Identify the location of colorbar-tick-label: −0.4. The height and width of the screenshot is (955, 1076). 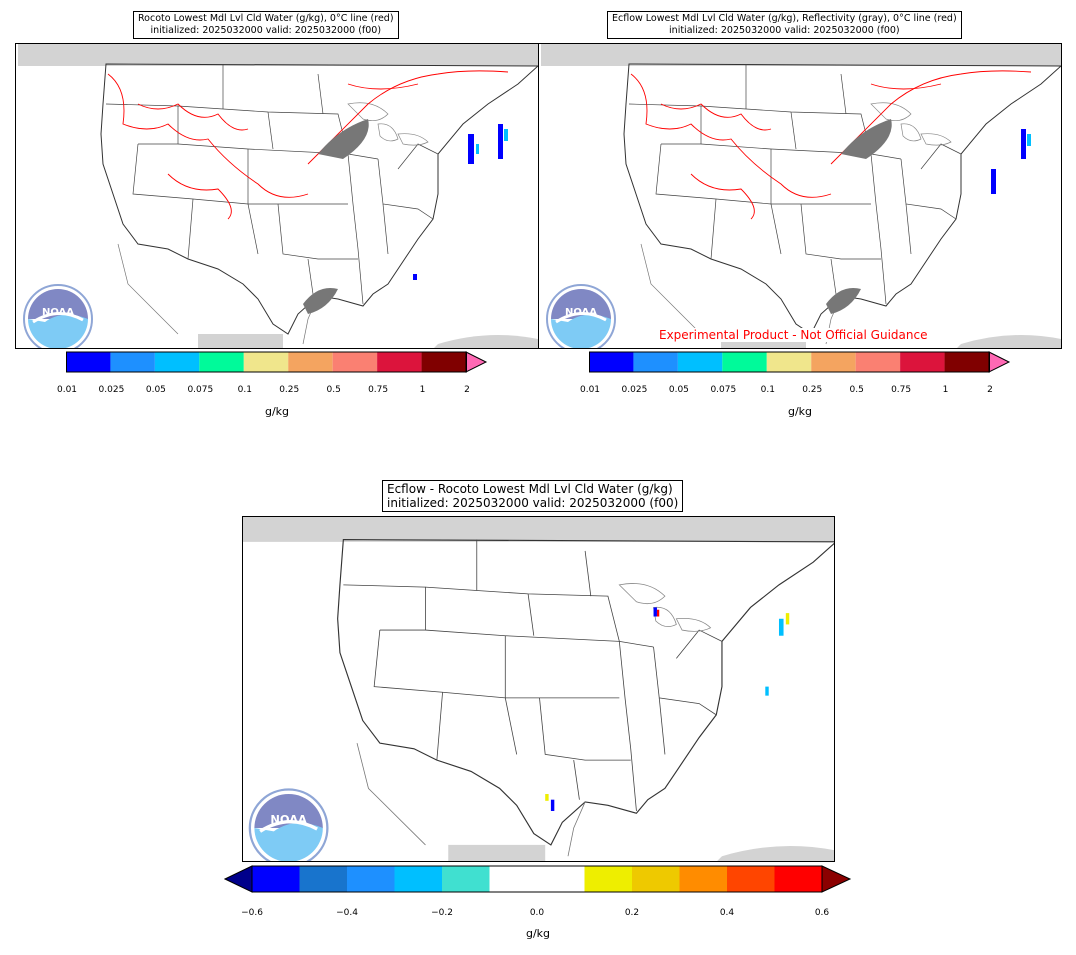
(347, 913).